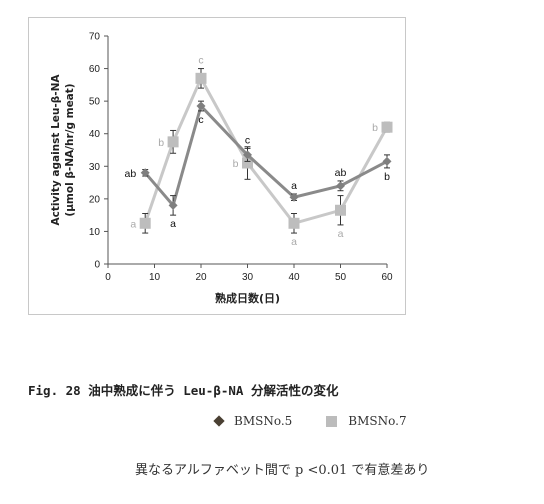 Image resolution: width=544 pixels, height=504 pixels. What do you see at coordinates (387, 277) in the screenshot?
I see `x-tick-label: 60` at bounding box center [387, 277].